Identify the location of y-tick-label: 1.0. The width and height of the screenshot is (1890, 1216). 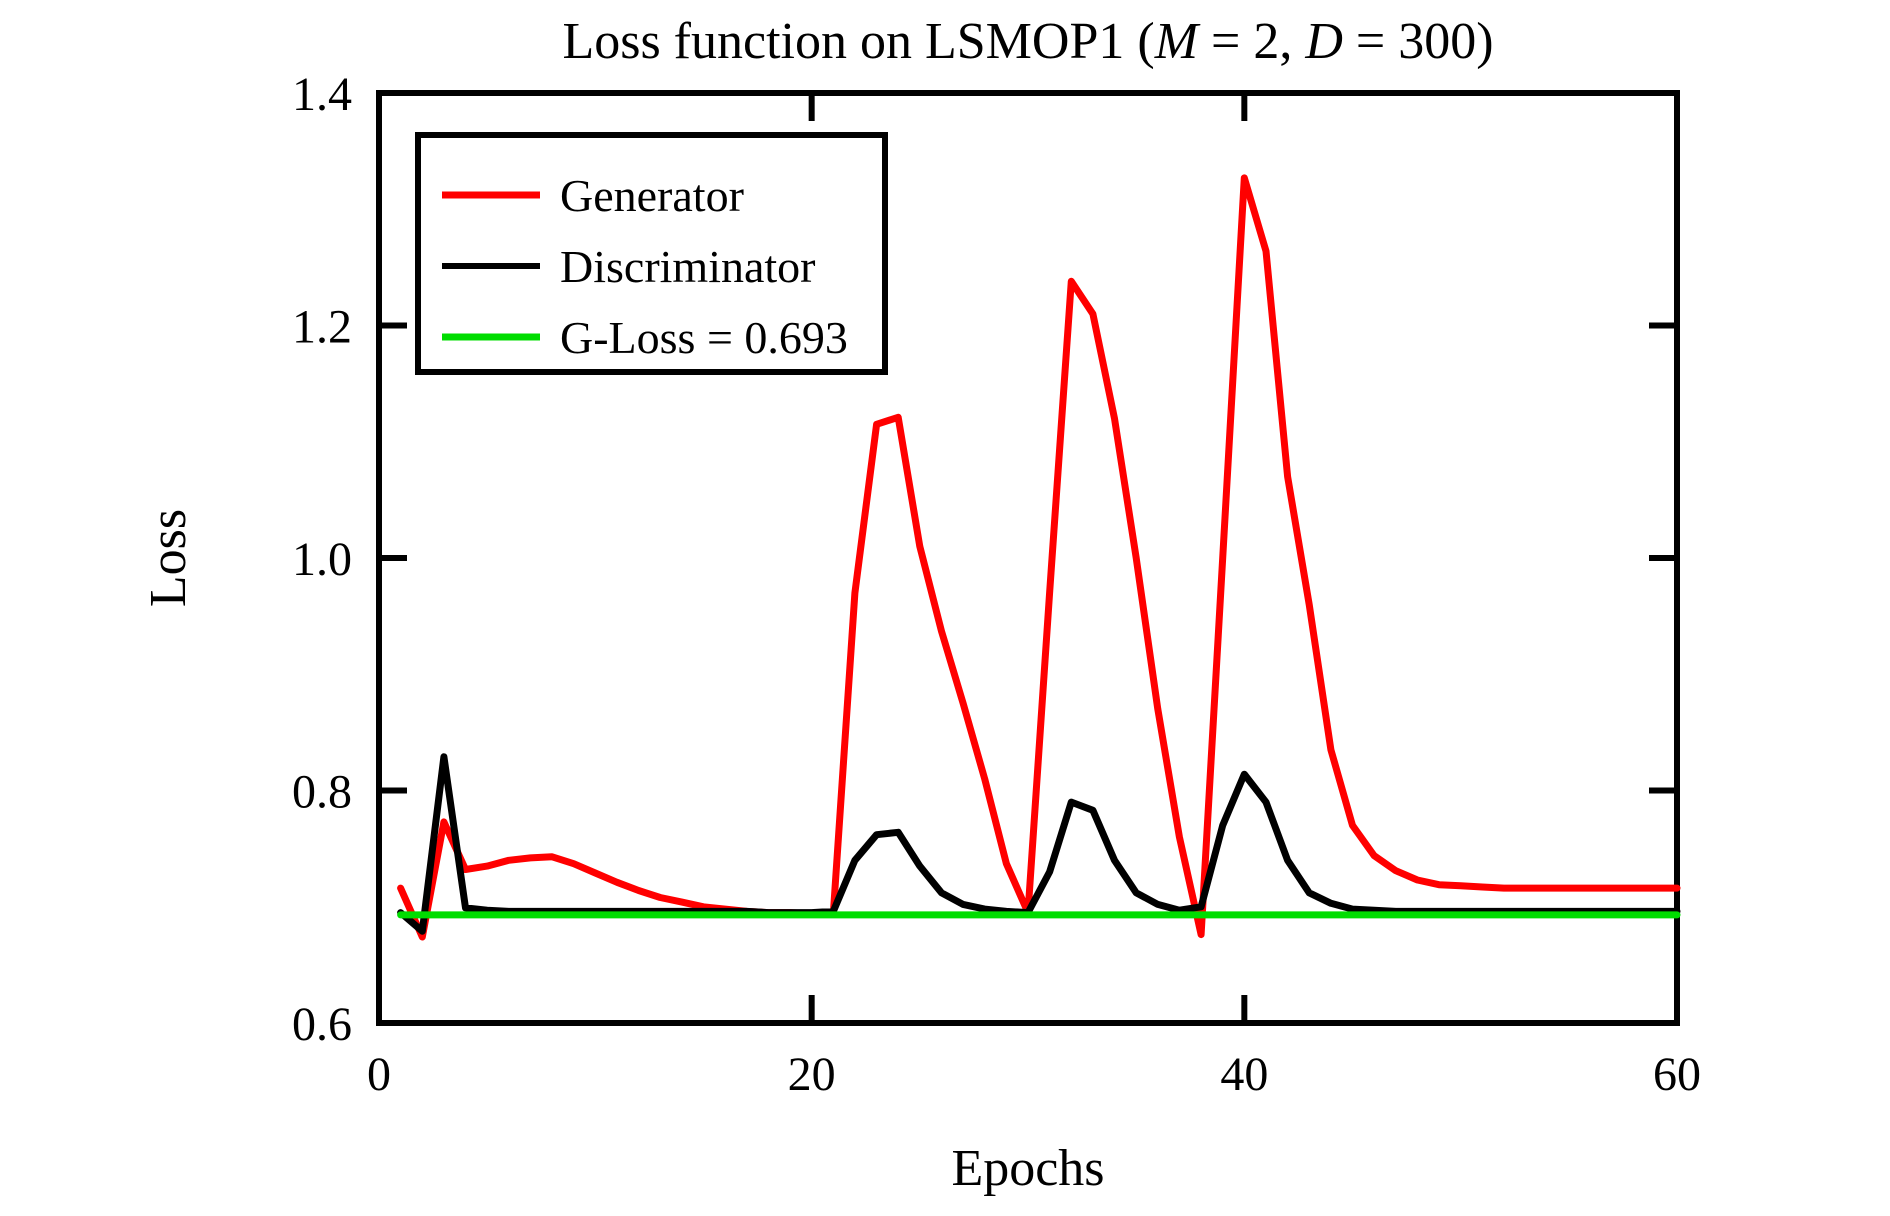
(322, 559).